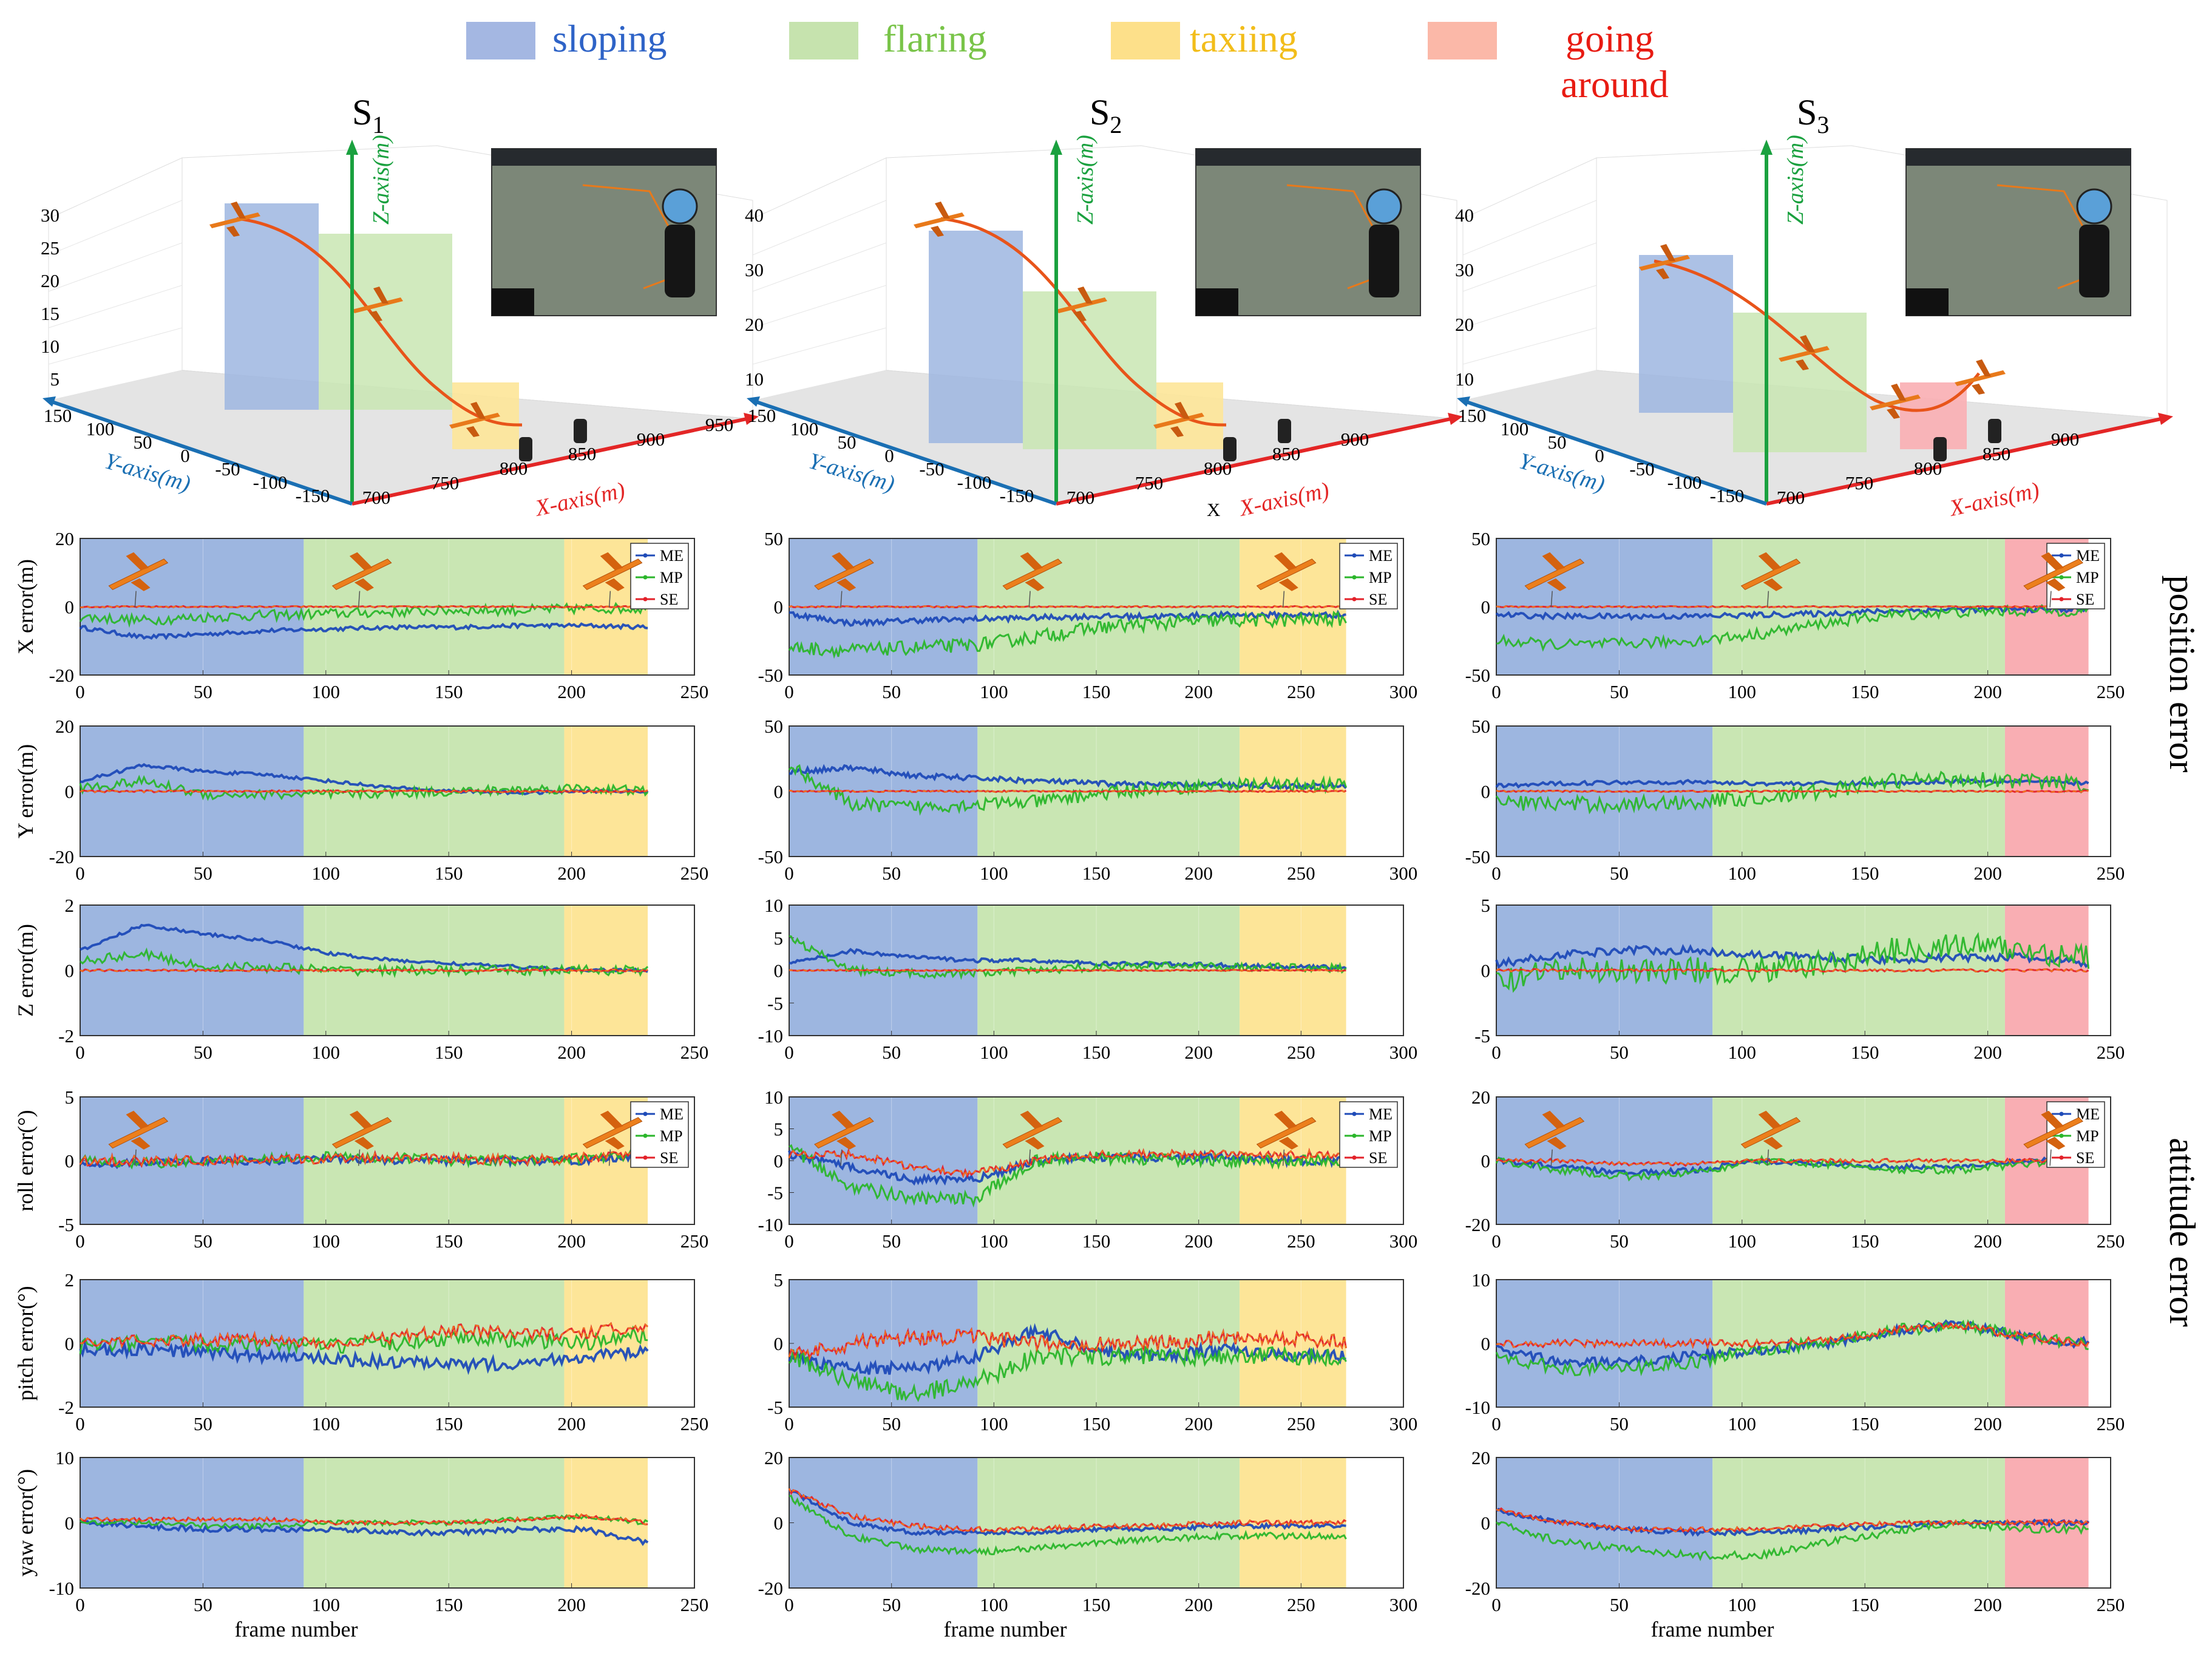  What do you see at coordinates (66, 1407) in the screenshot?
I see `y-tick-label: -2` at bounding box center [66, 1407].